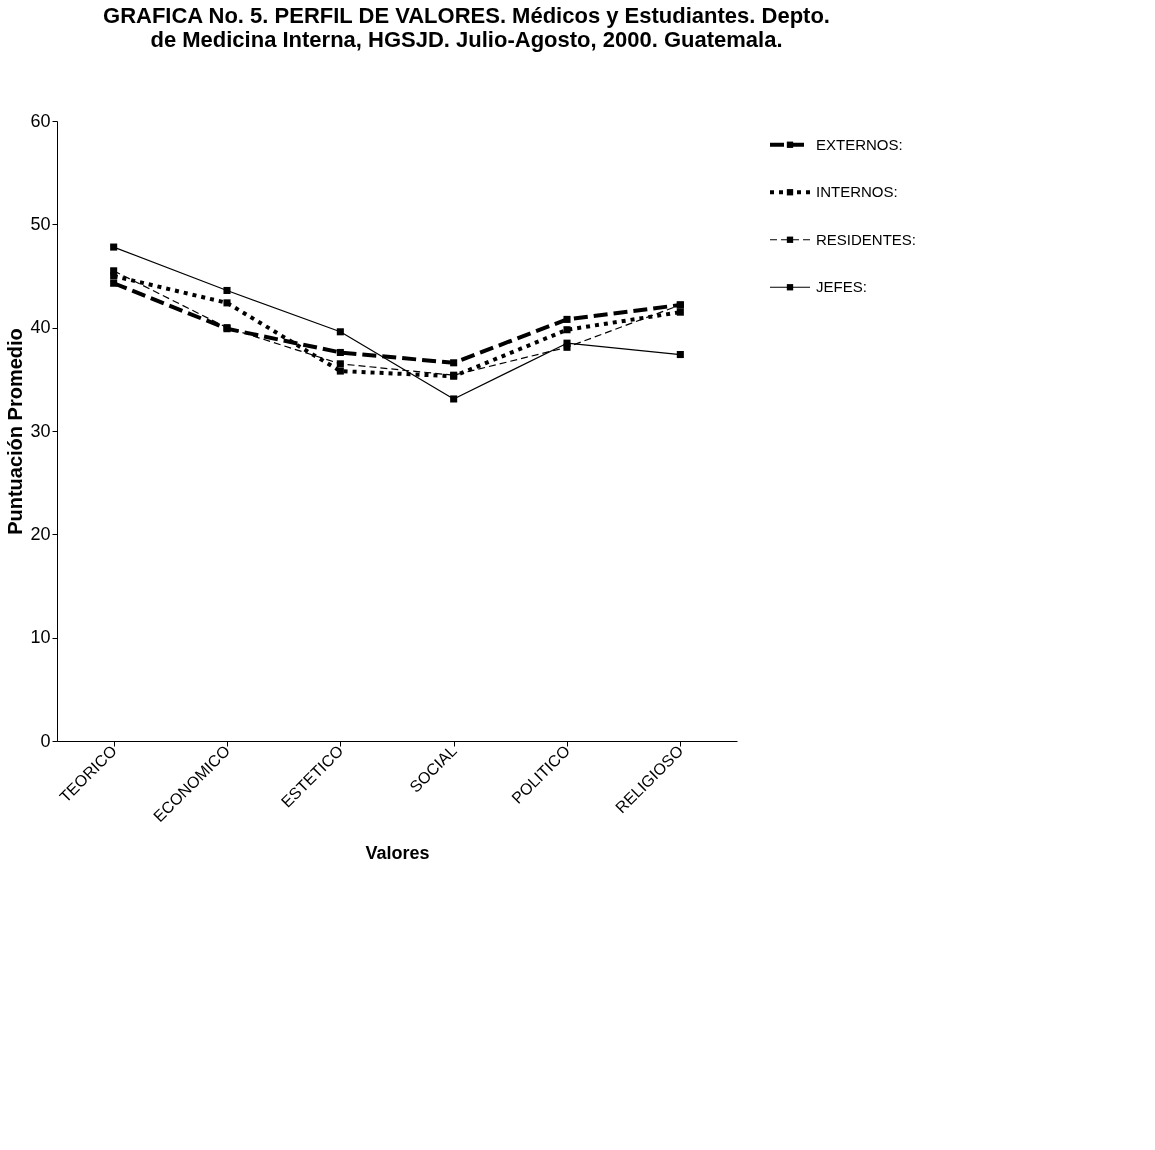 This screenshot has width=1155, height=1150. I want to click on y-tick-label: 20, so click(40, 533).